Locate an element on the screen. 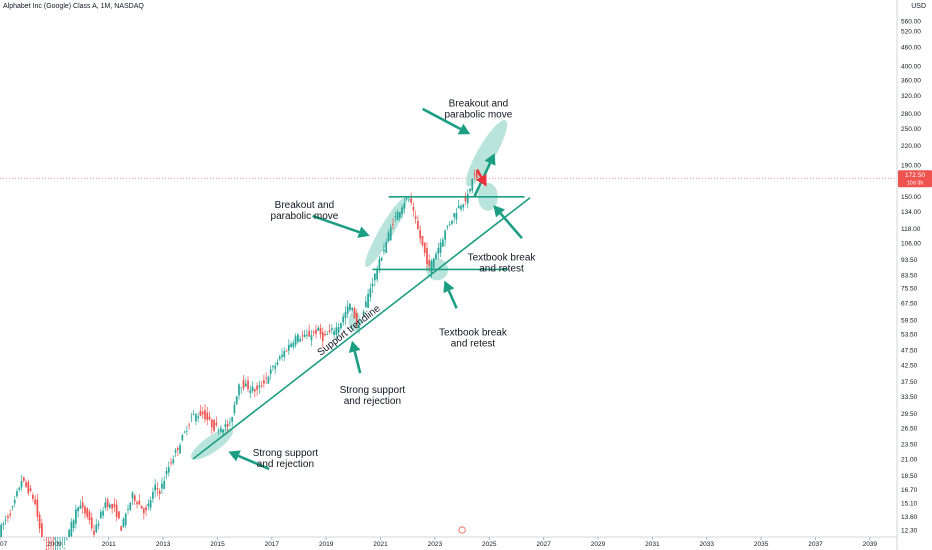 This screenshot has width=932, height=550. arrow-2-head is located at coordinates (363, 232).